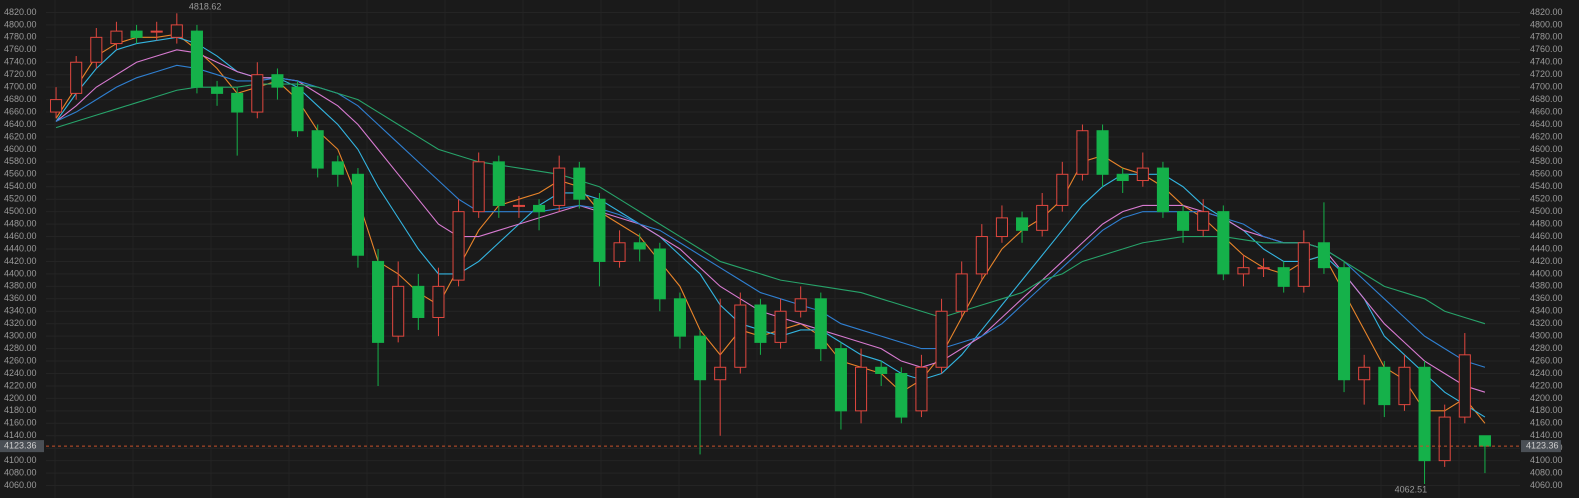 The width and height of the screenshot is (1579, 498). I want to click on y-tick-label-right: 4540.00, so click(1546, 186).